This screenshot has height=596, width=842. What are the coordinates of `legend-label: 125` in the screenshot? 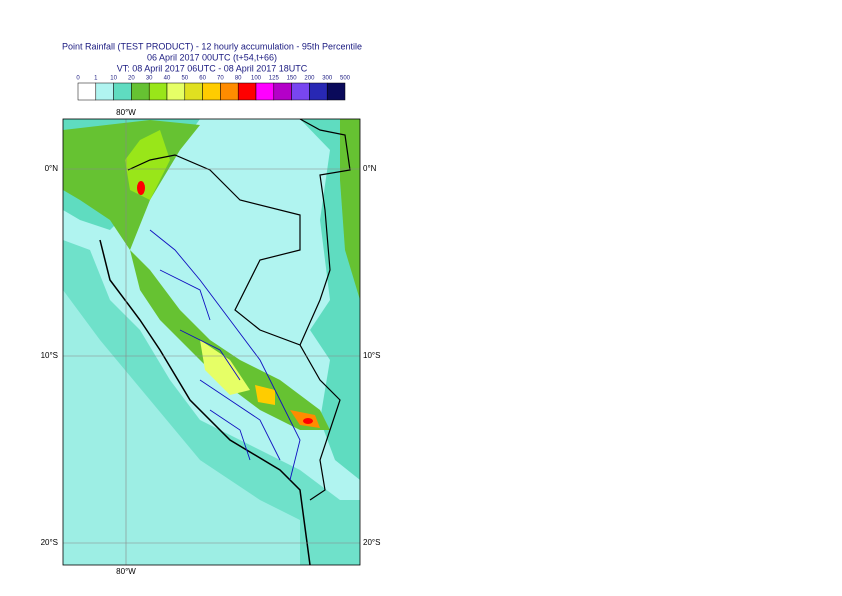 It's located at (274, 79).